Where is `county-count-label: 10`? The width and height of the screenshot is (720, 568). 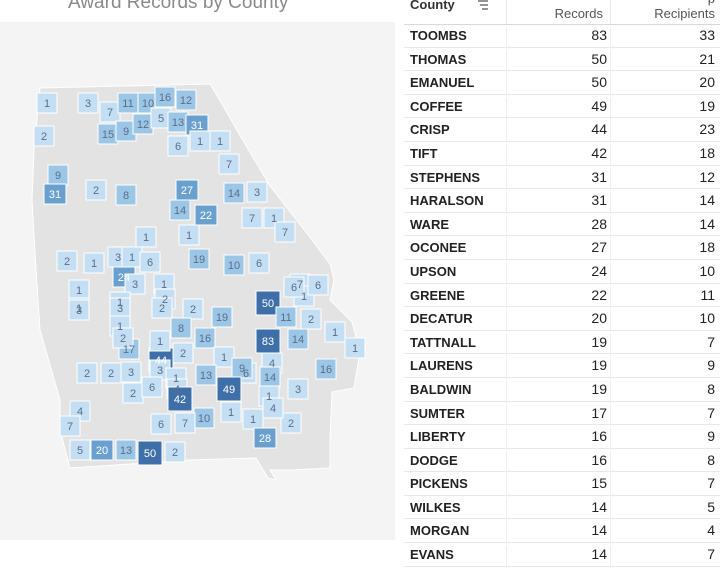 county-count-label: 10 is located at coordinates (204, 419).